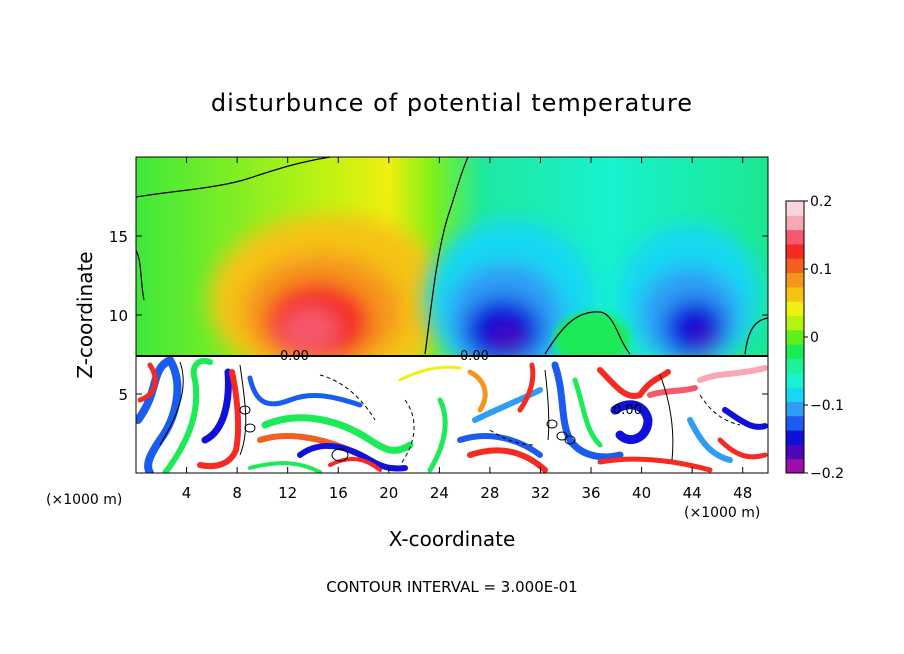 This screenshot has height=654, width=904. What do you see at coordinates (742, 493) in the screenshot?
I see `x-tick-label: 48` at bounding box center [742, 493].